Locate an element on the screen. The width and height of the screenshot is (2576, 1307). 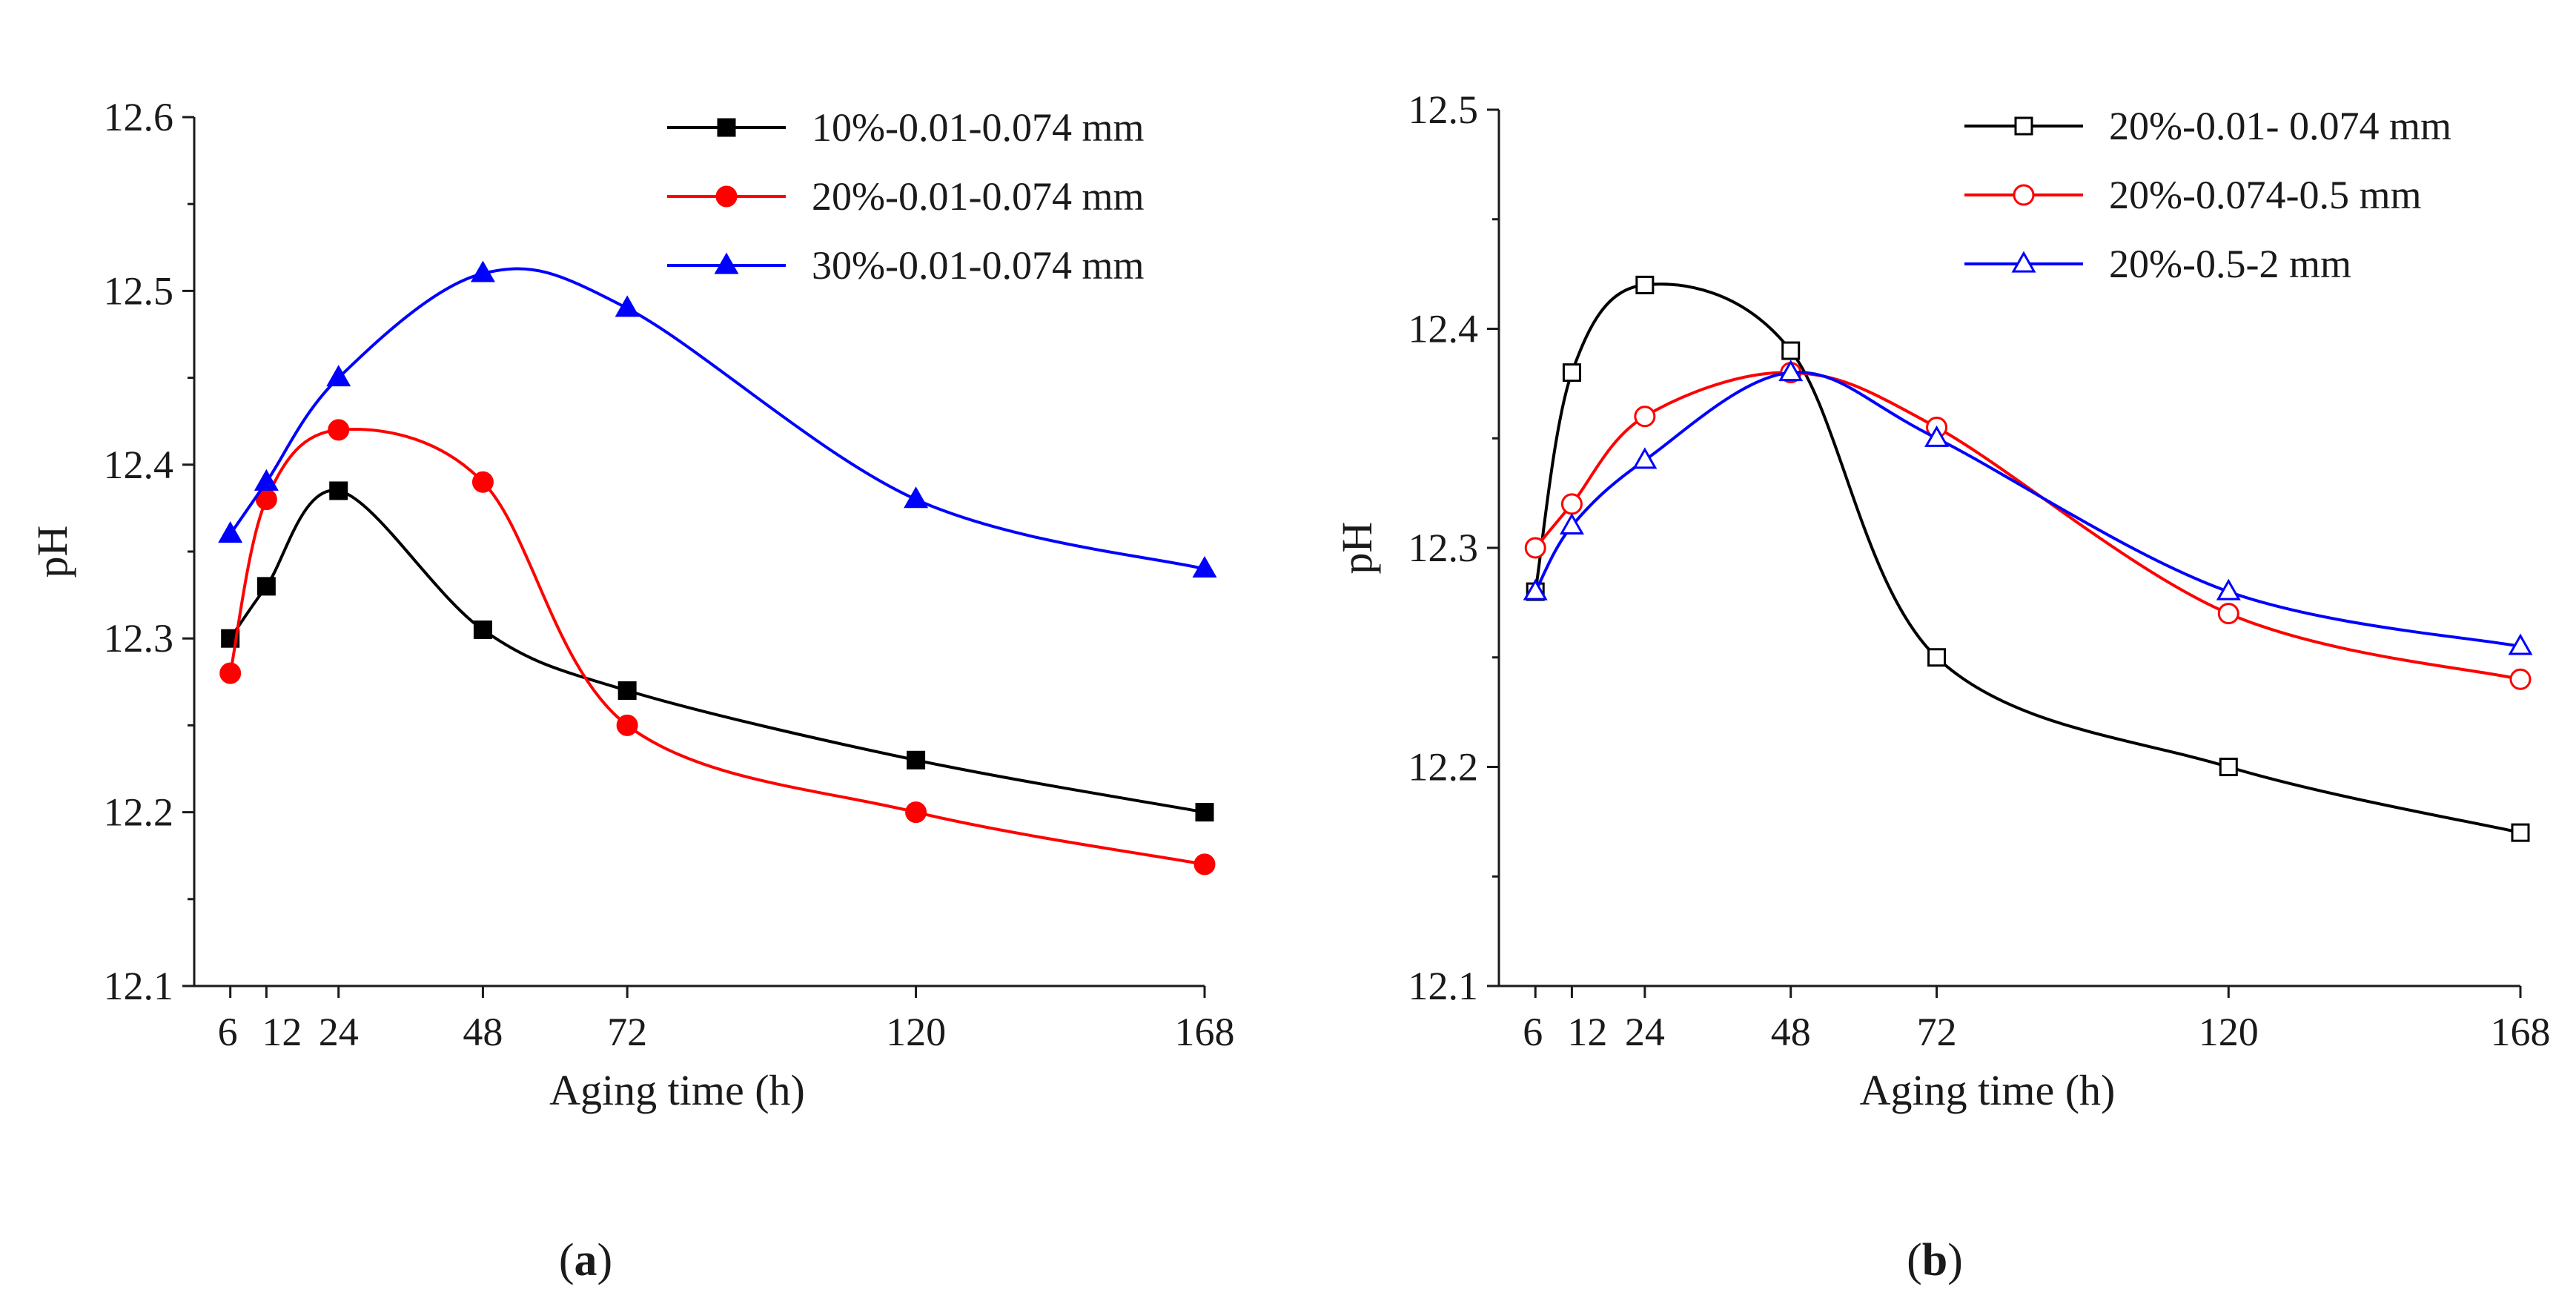
caption-b-letter: b is located at coordinates (1934, 1260).